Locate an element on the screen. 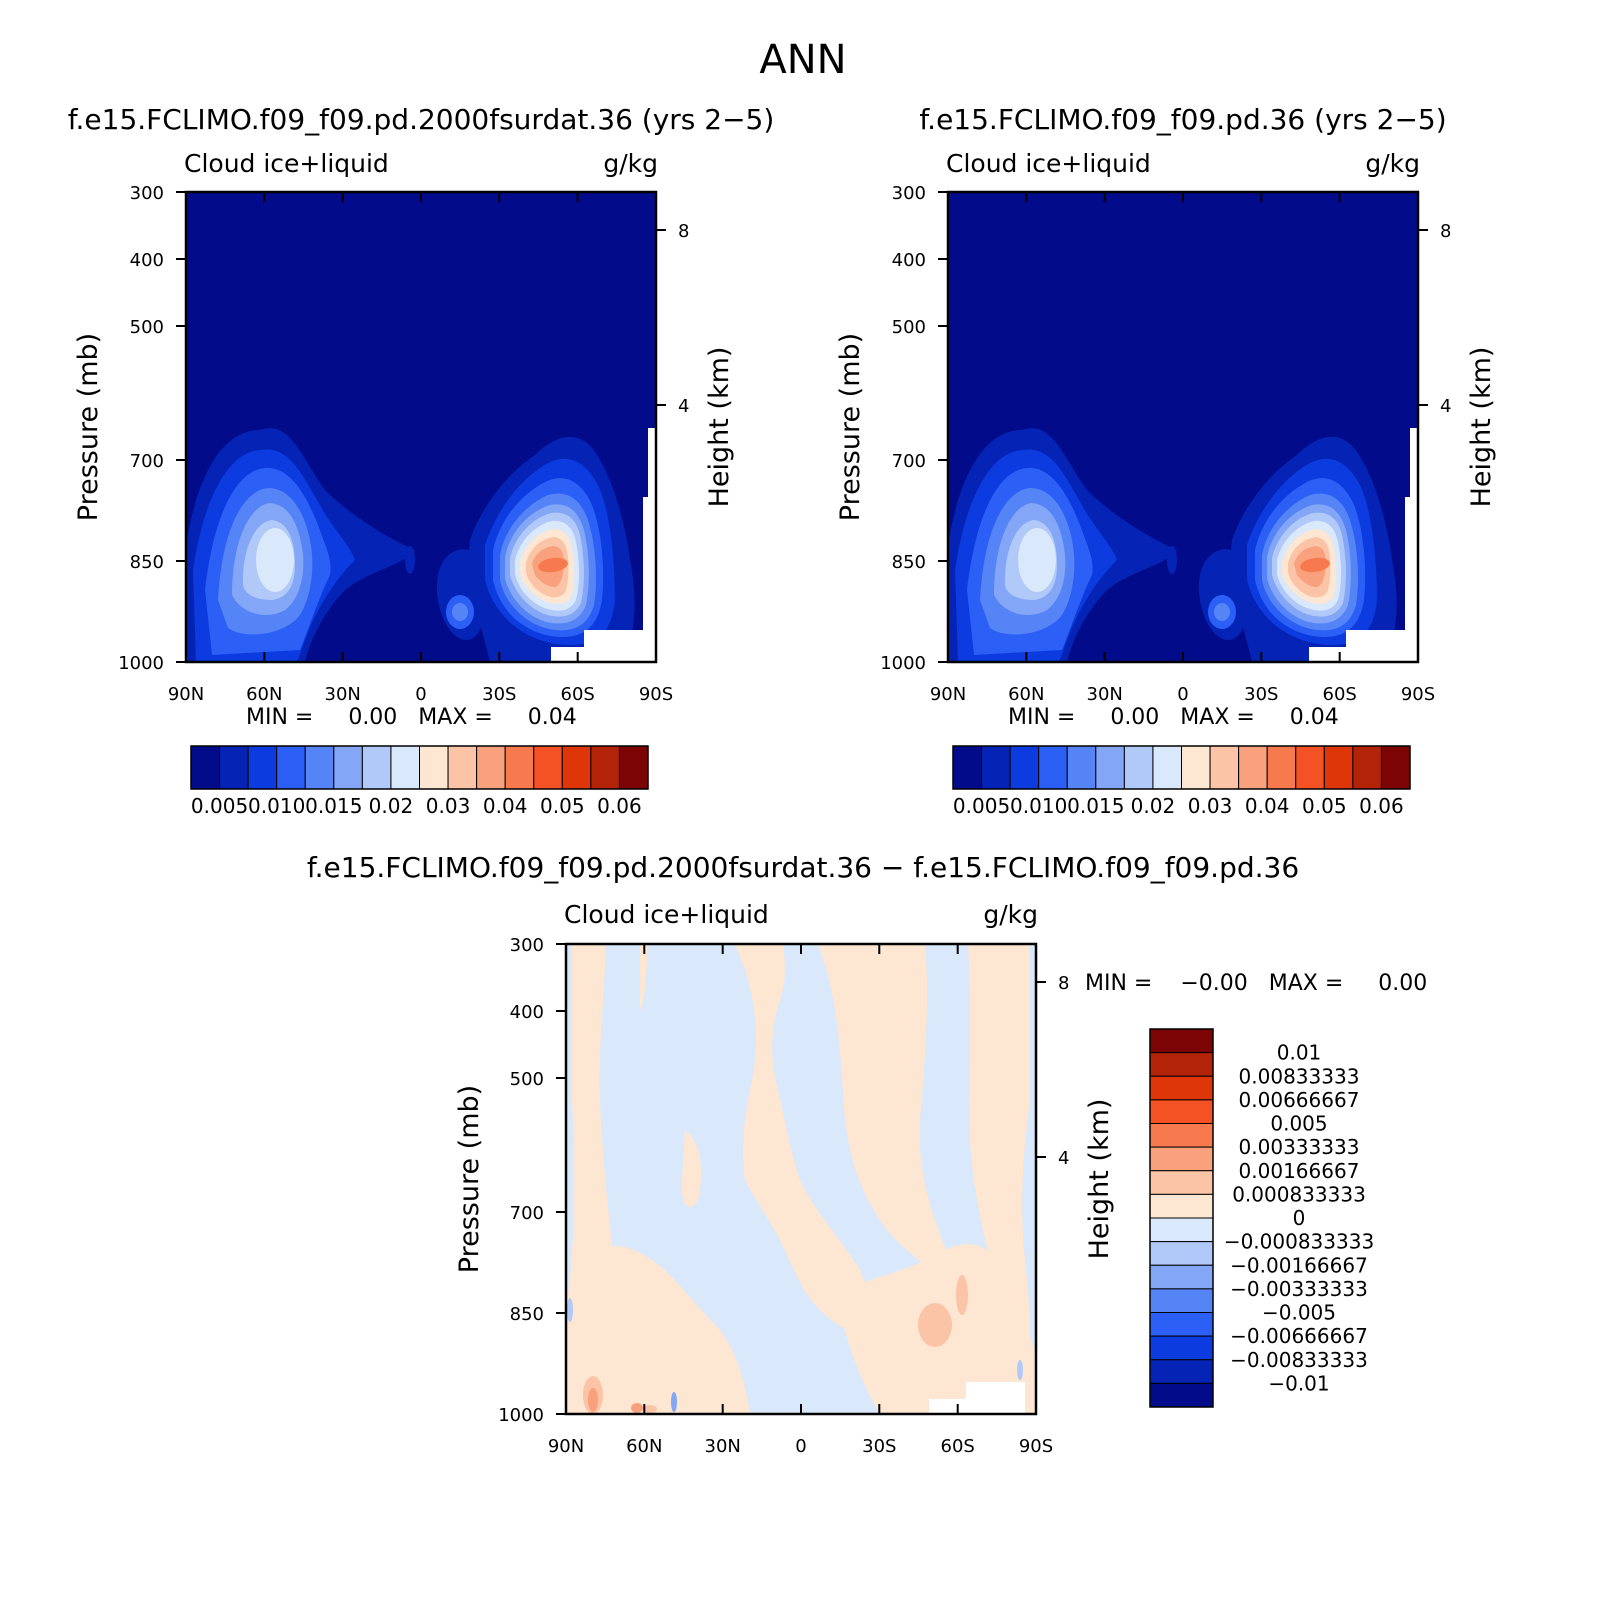 This screenshot has height=1597, width=1597. panel-3-x-tick-labels: 90N 60N 30N 0 30S 60S 90S is located at coordinates (800, 1446).